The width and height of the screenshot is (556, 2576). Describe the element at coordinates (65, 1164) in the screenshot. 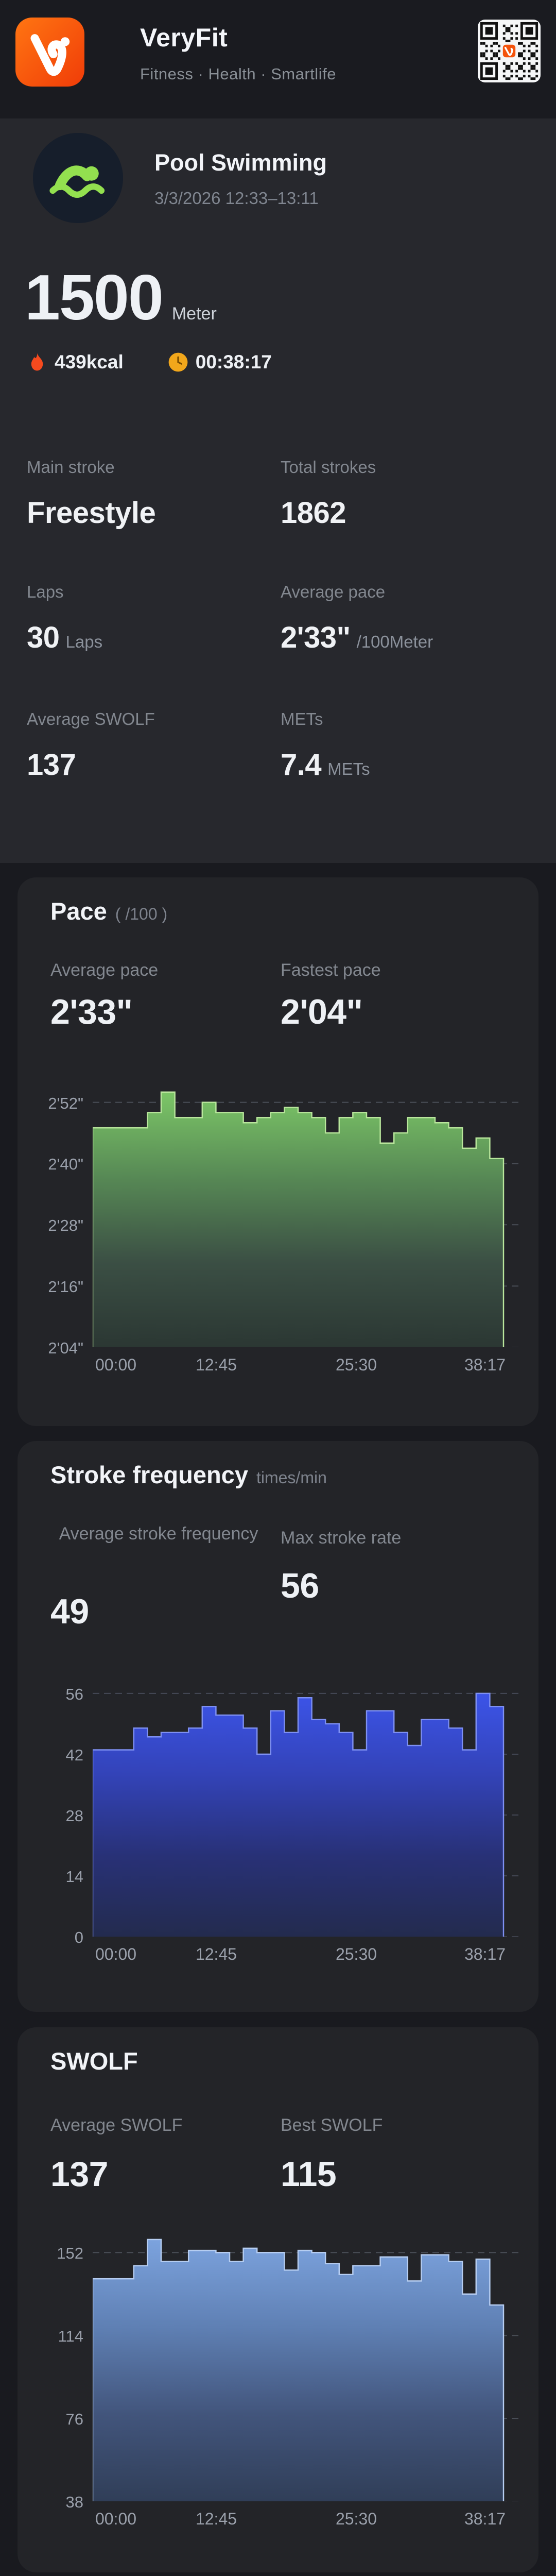

I see `y-axis-tick: 2'40"` at that location.